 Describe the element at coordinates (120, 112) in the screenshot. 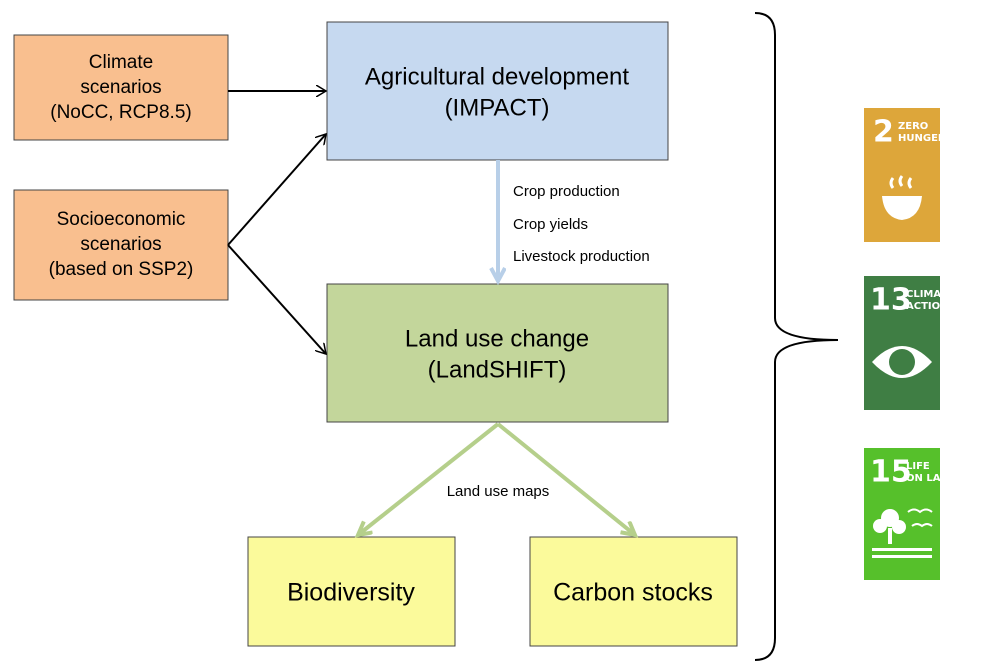

I see `input-text: (NoCC, RCP8.5)` at that location.